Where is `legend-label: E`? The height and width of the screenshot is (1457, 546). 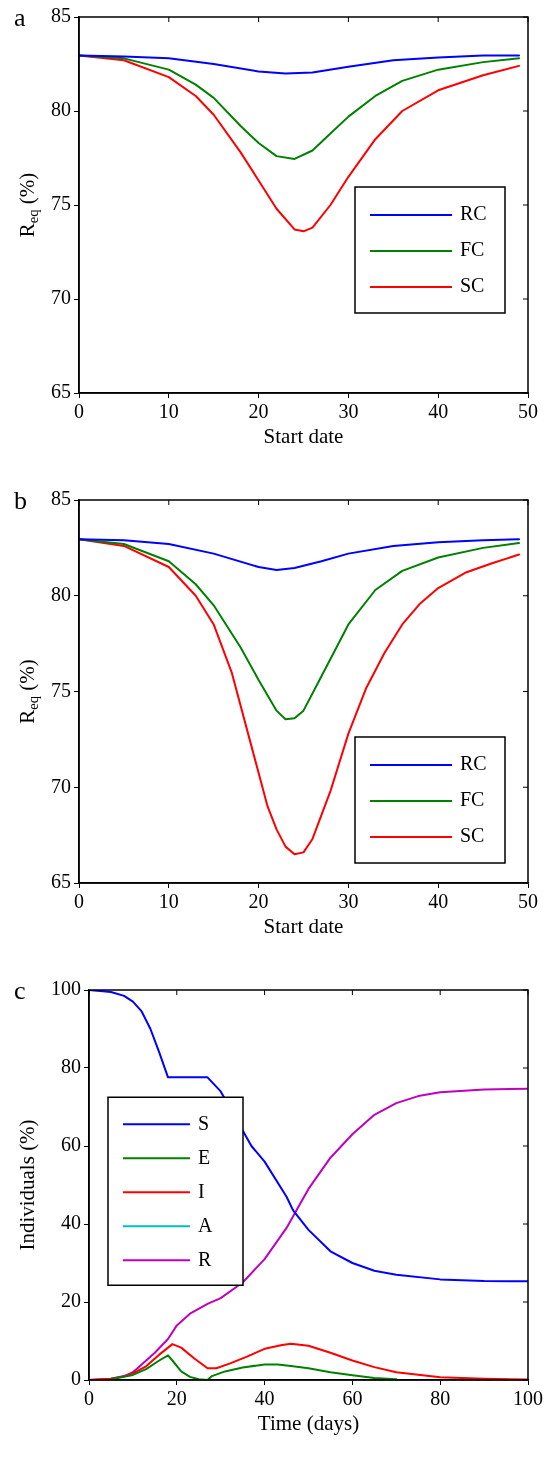 legend-label: E is located at coordinates (204, 1156).